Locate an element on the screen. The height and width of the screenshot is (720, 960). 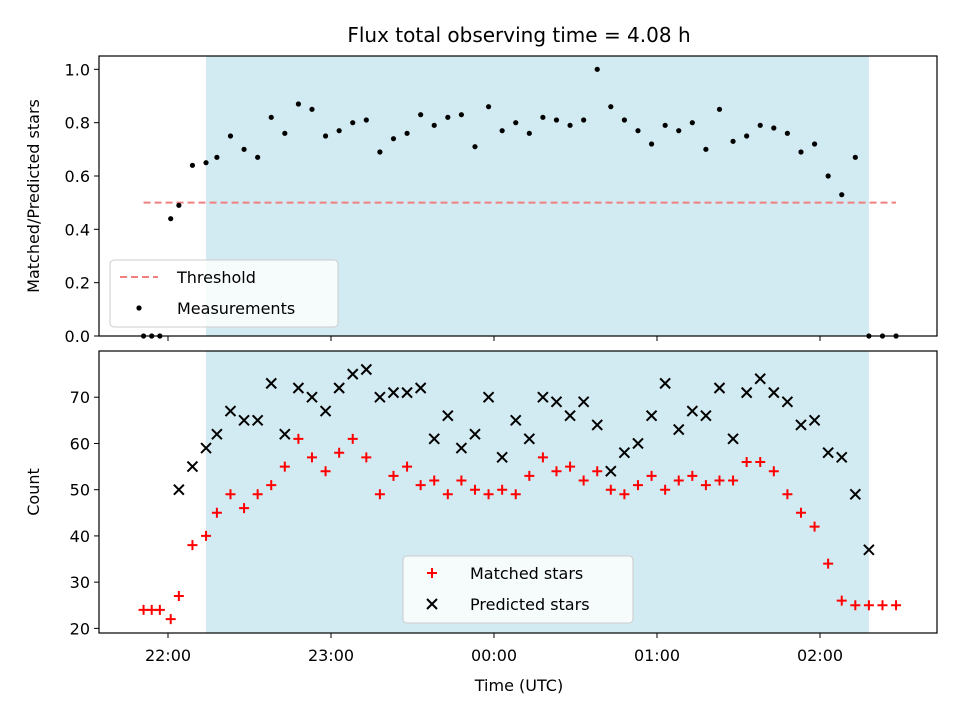
y-axis-label: Count is located at coordinates (33, 492).